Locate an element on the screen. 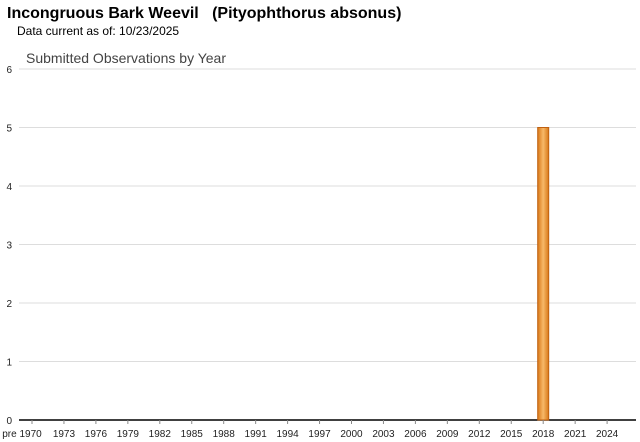  y-tick-label: 4 is located at coordinates (9, 187).